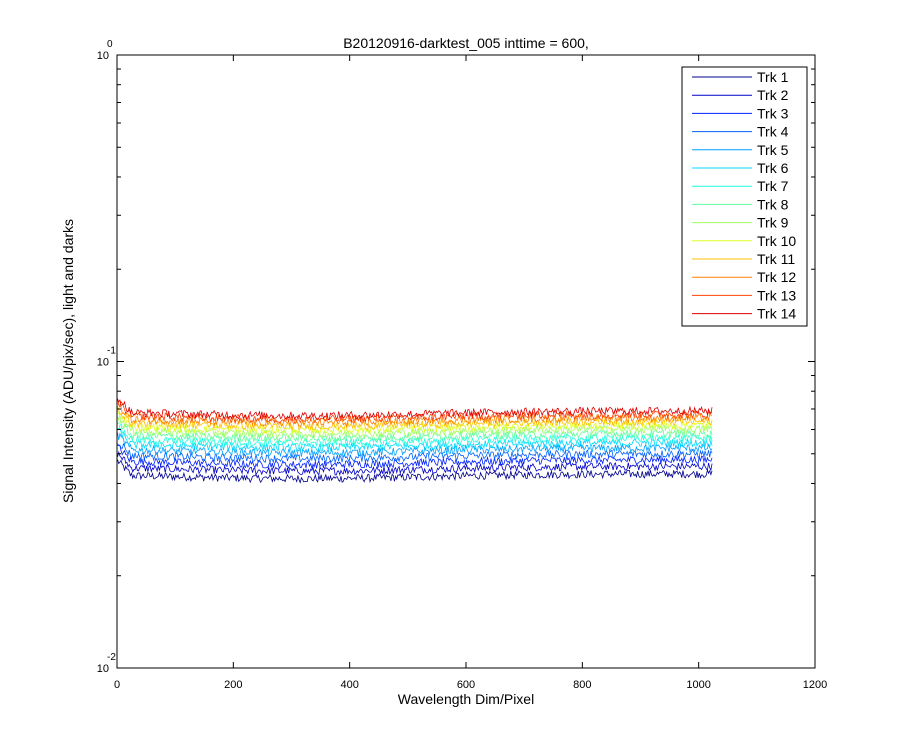 This screenshot has height=750, width=900. I want to click on chart-title: B20120916-darktest_005 inttime = 600,, so click(466, 43).